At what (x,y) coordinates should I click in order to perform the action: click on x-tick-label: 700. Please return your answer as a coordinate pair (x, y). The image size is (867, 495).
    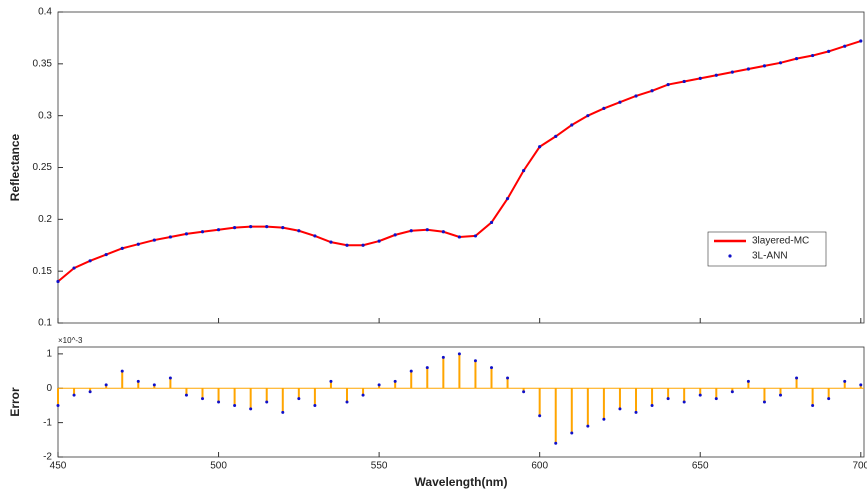
    Looking at the image, I should click on (859, 466).